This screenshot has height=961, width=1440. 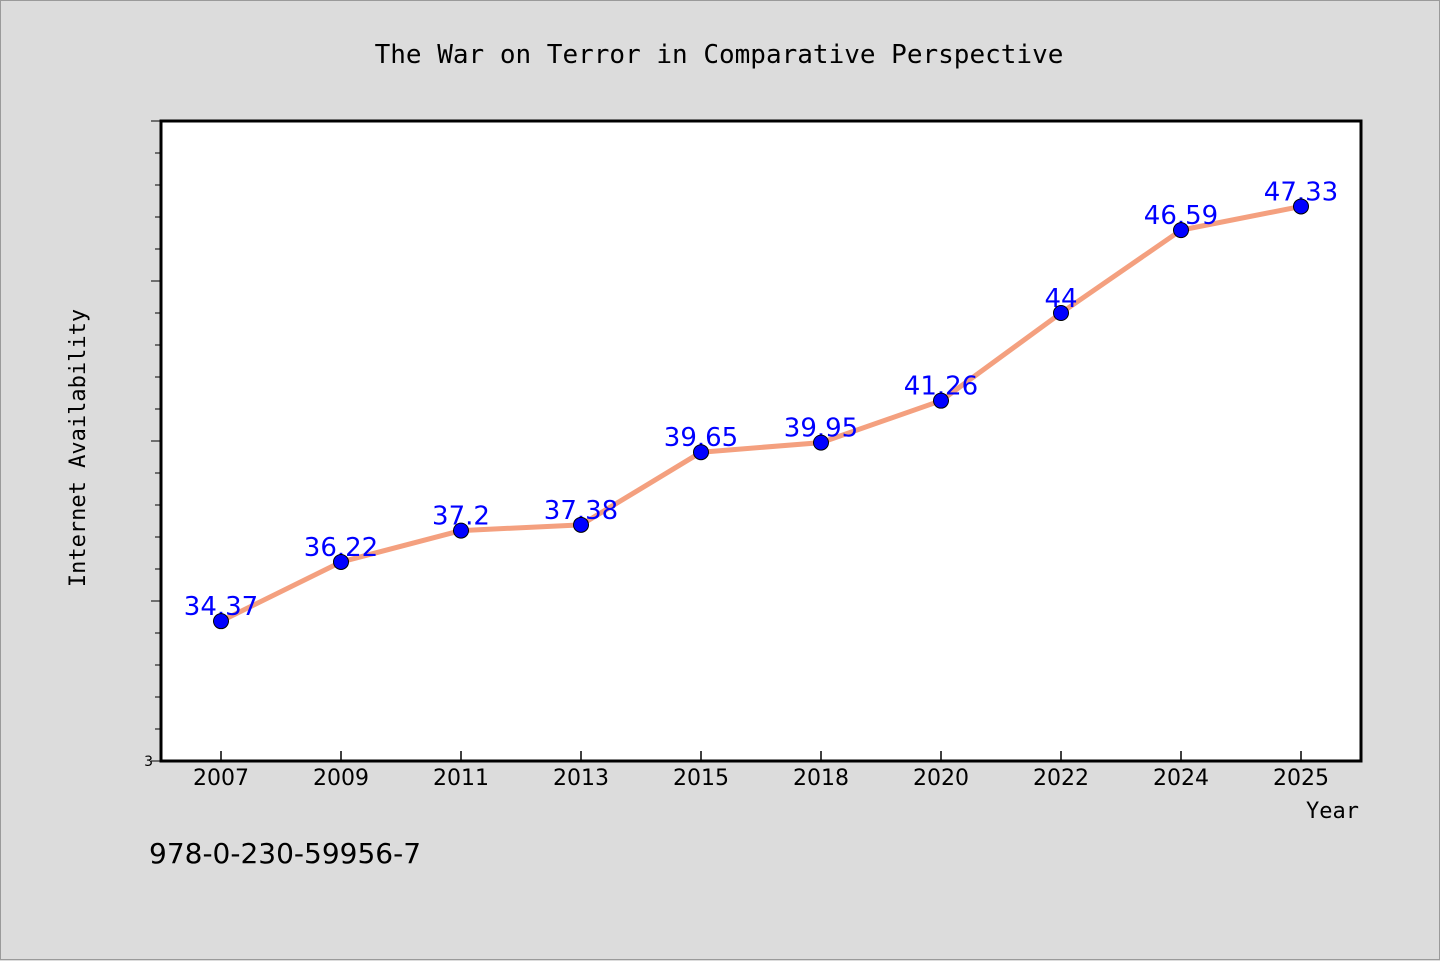 What do you see at coordinates (941, 778) in the screenshot?
I see `x-tick-label: 2020` at bounding box center [941, 778].